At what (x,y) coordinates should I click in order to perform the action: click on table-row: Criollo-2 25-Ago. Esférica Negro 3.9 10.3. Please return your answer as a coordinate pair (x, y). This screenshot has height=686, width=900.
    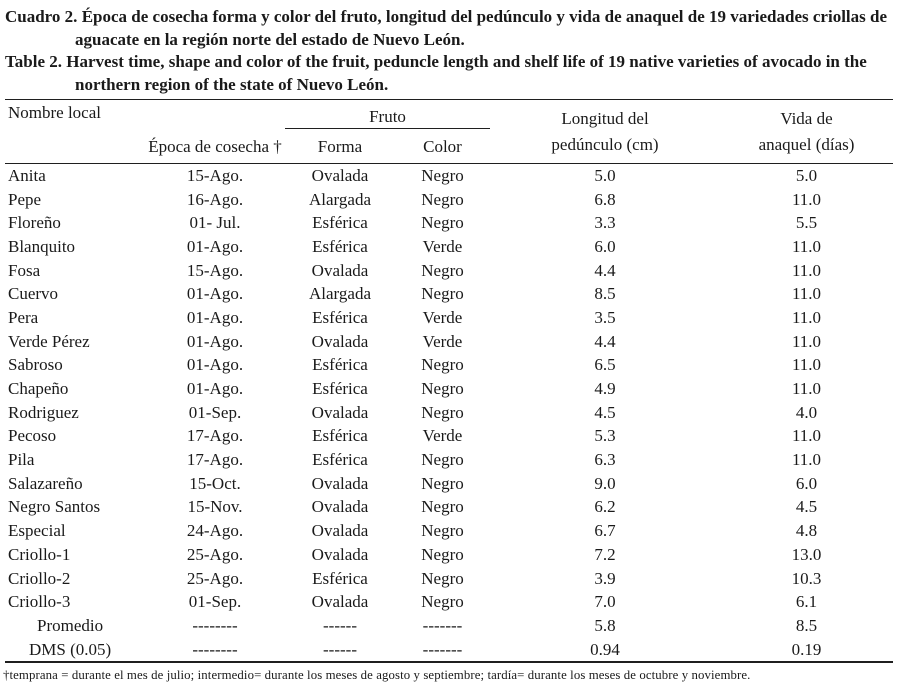
    Looking at the image, I should click on (449, 579).